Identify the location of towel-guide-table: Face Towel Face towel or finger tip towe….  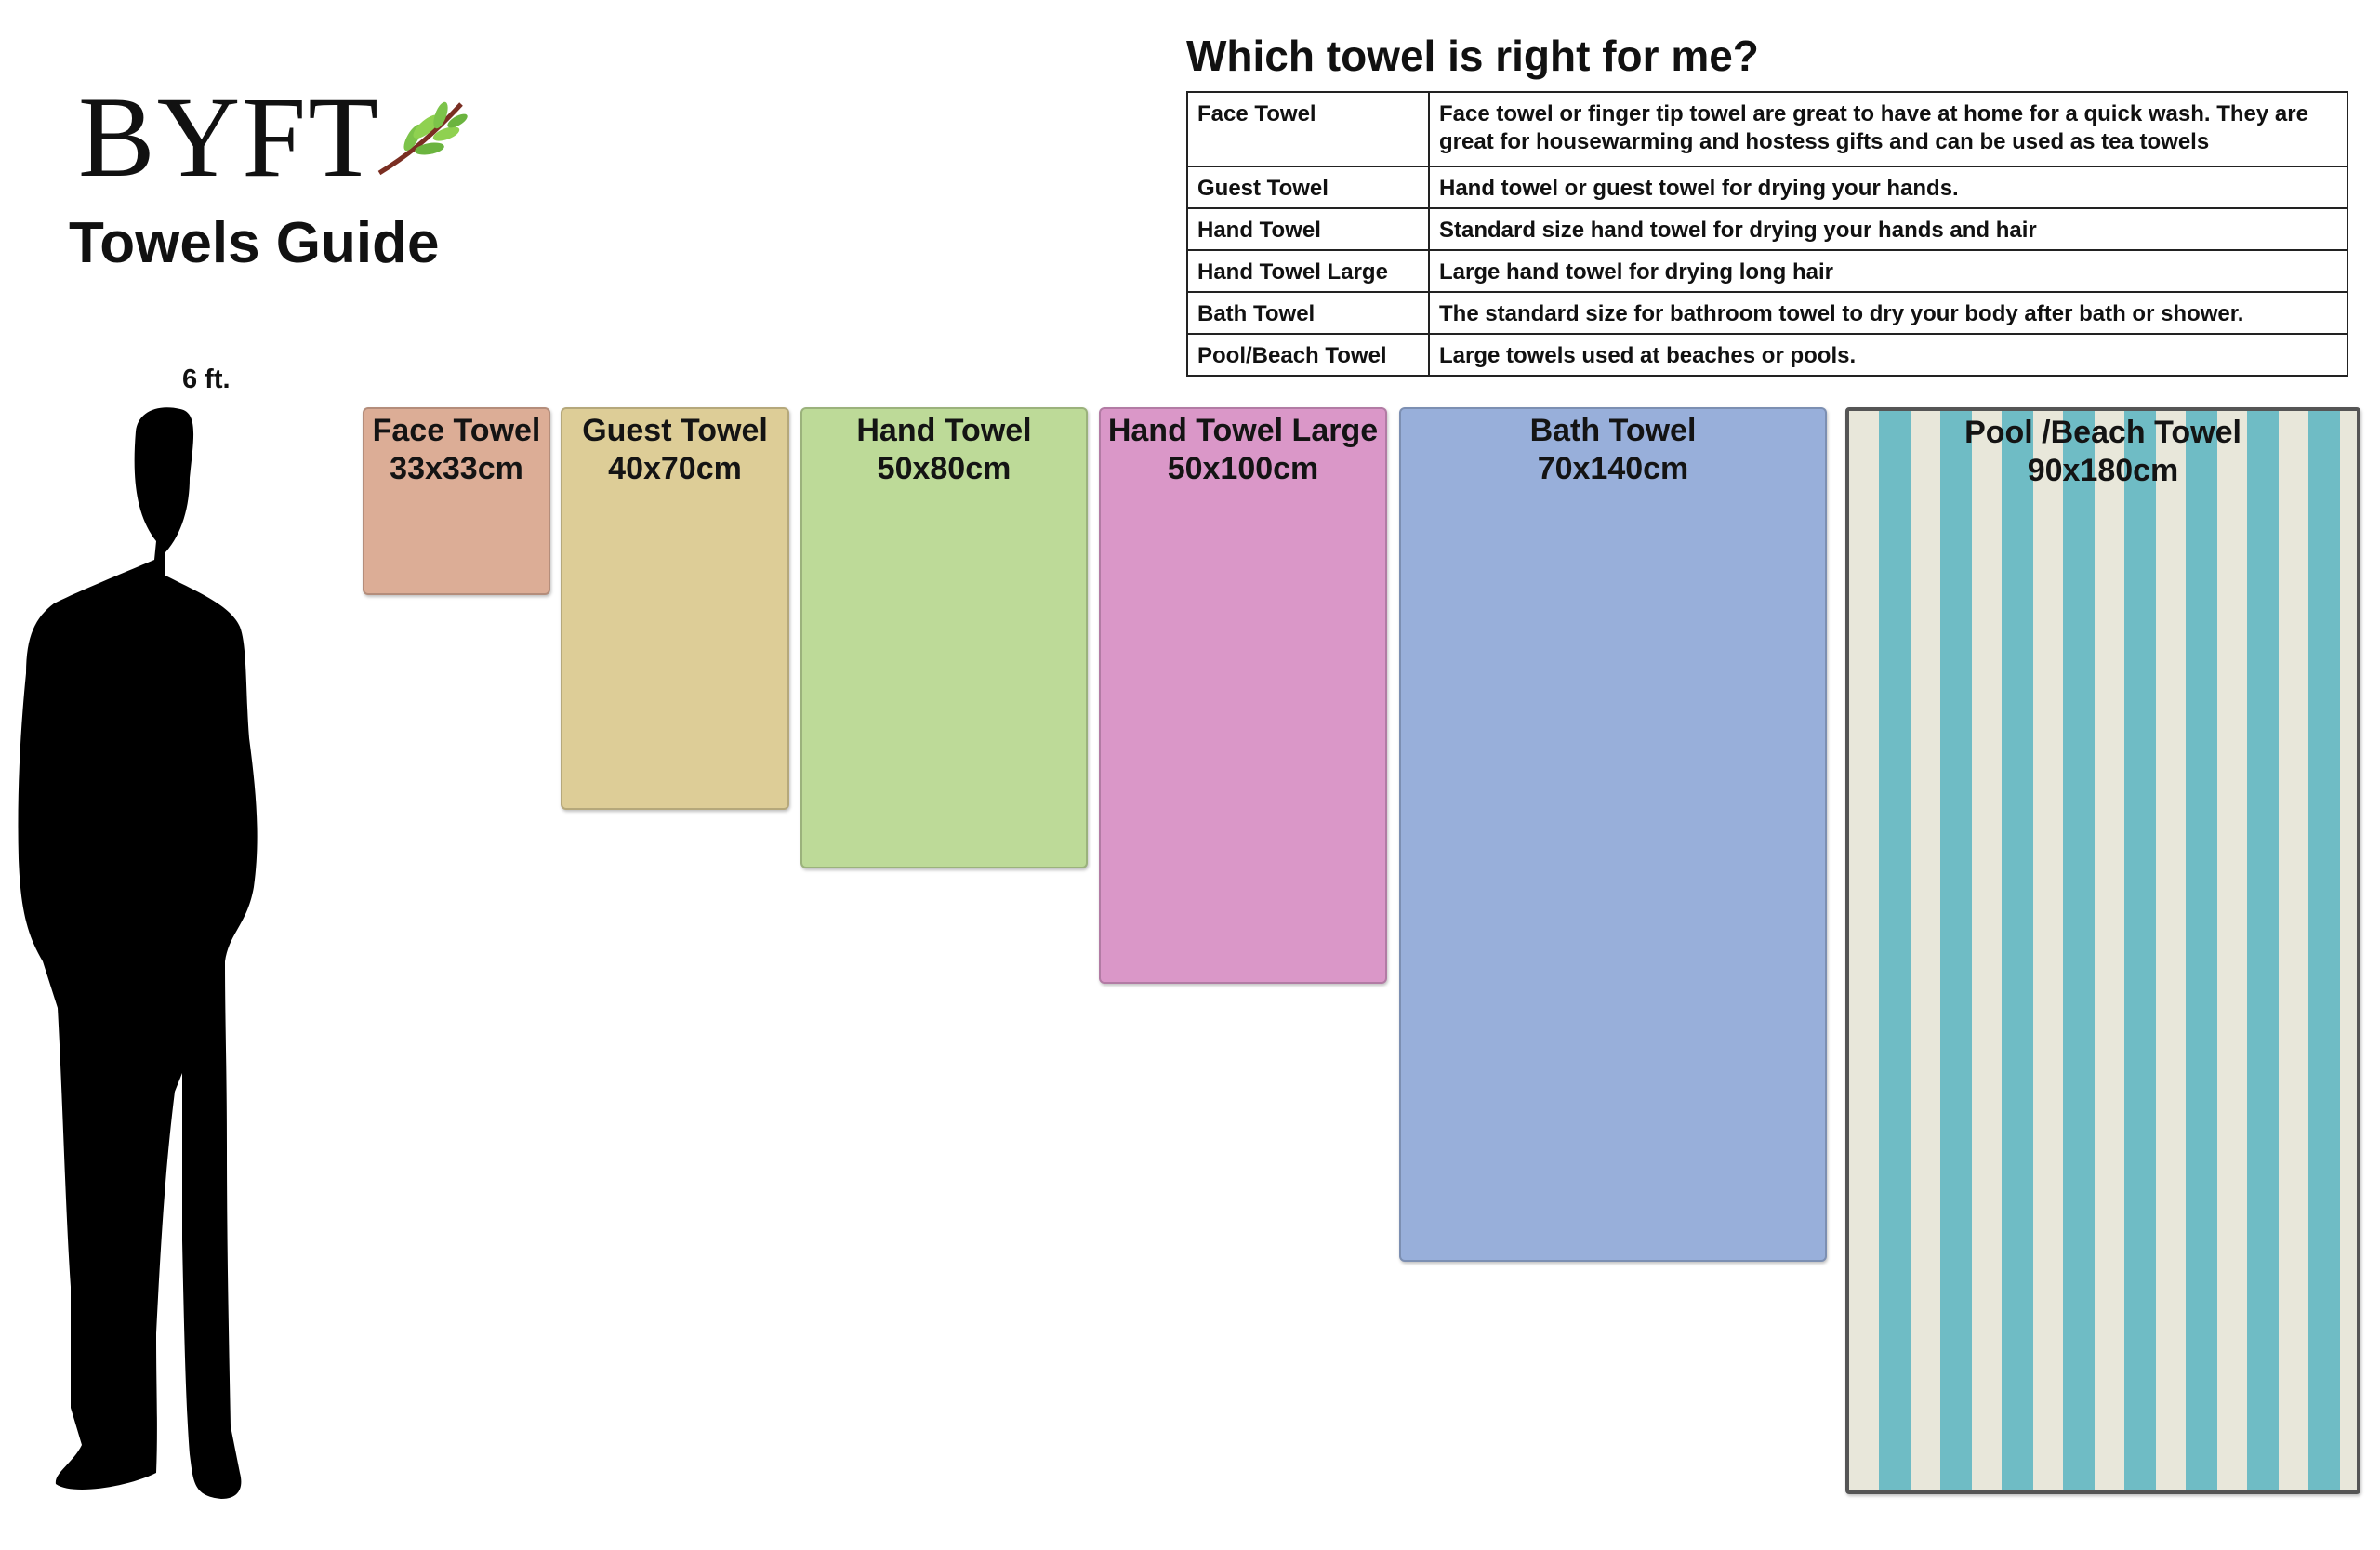
(1767, 234).